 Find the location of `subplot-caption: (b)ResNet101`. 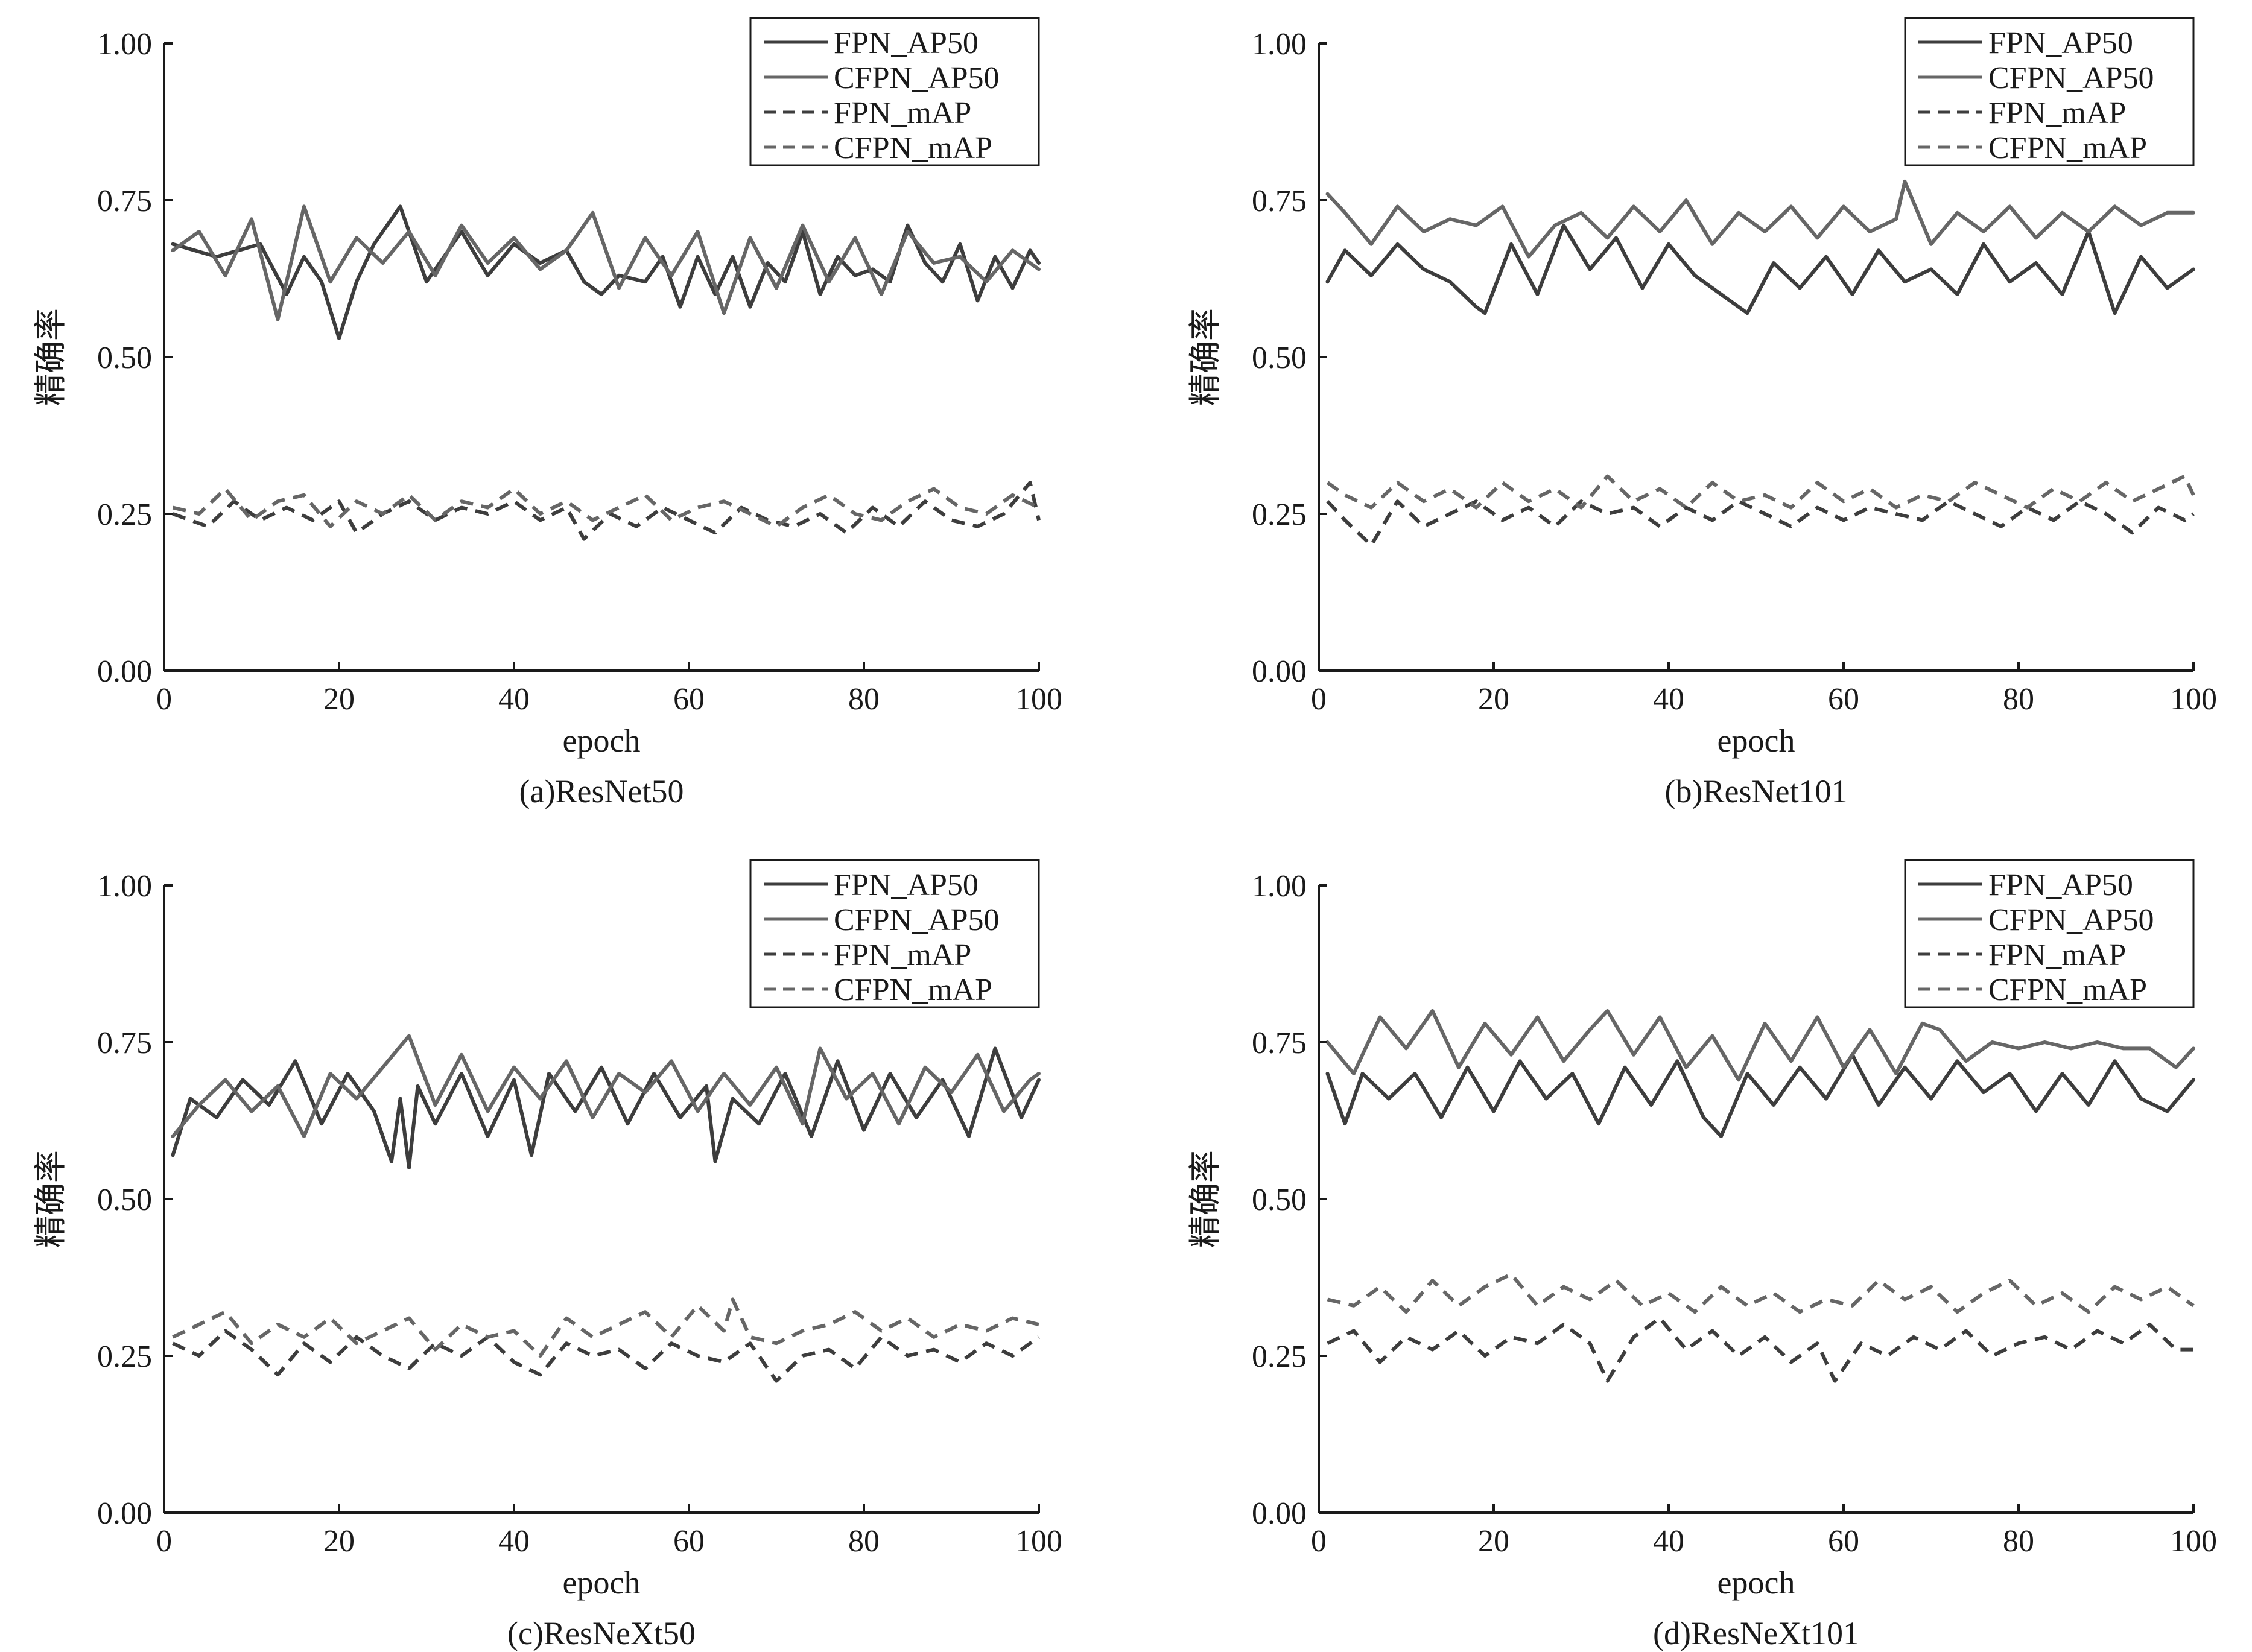

subplot-caption: (b)ResNet101 is located at coordinates (1757, 791).